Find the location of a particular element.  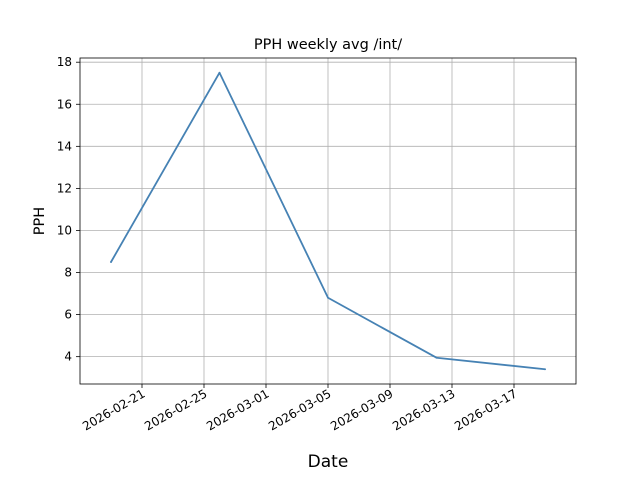

y-tick-label: 8 is located at coordinates (68, 273).